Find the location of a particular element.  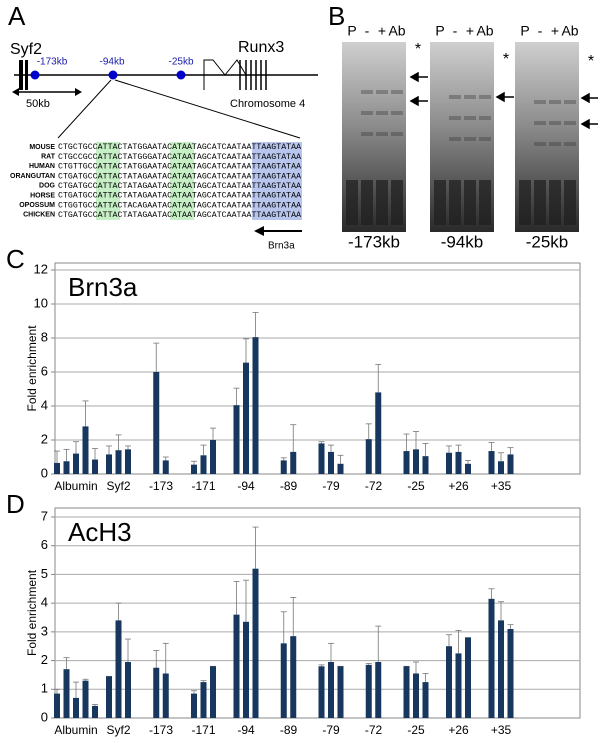

x-tick-label: -94 is located at coordinates (246, 486).